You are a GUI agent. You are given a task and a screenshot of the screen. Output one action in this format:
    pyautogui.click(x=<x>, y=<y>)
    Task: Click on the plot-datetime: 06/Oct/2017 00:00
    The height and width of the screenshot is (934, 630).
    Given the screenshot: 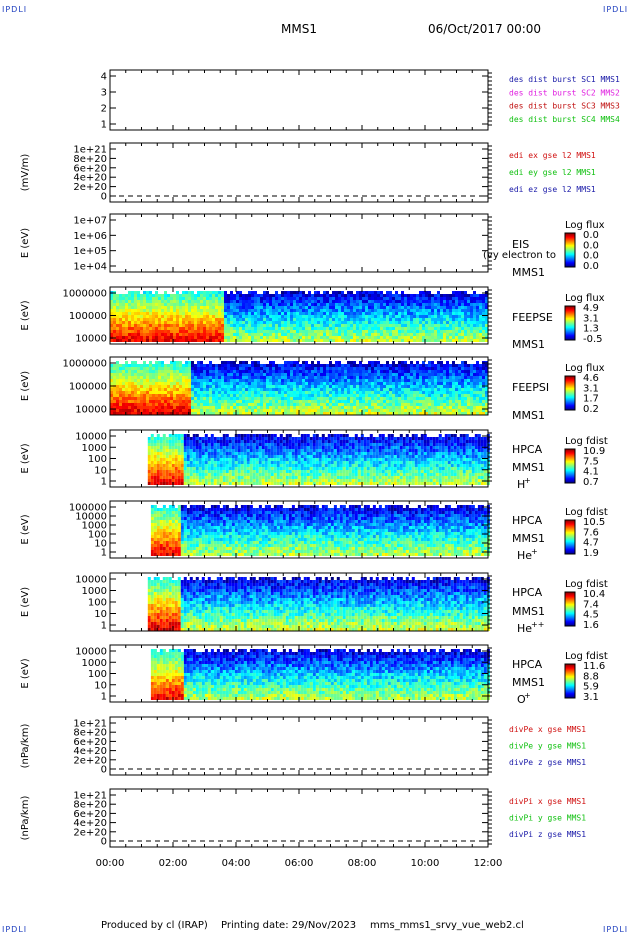 What is the action you would take?
    pyautogui.click(x=485, y=29)
    